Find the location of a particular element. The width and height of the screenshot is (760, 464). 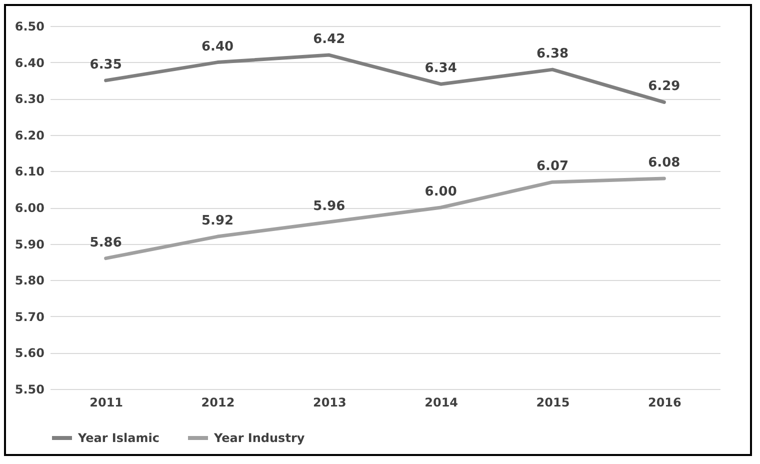

data-label: 5.96 is located at coordinates (329, 206).